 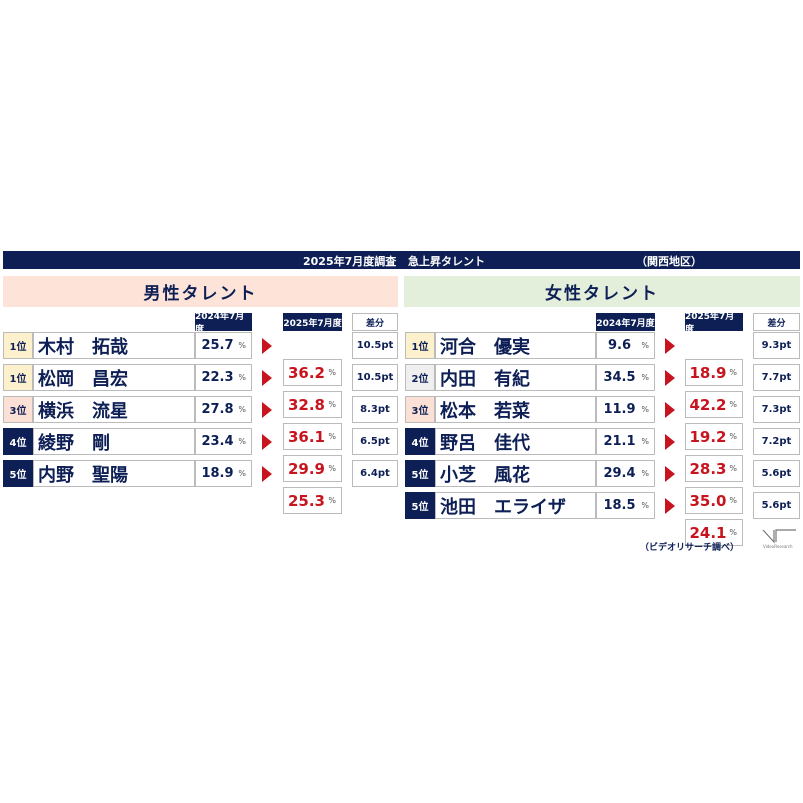 I want to click on talent-name: 小芝 風花, so click(x=515, y=473).